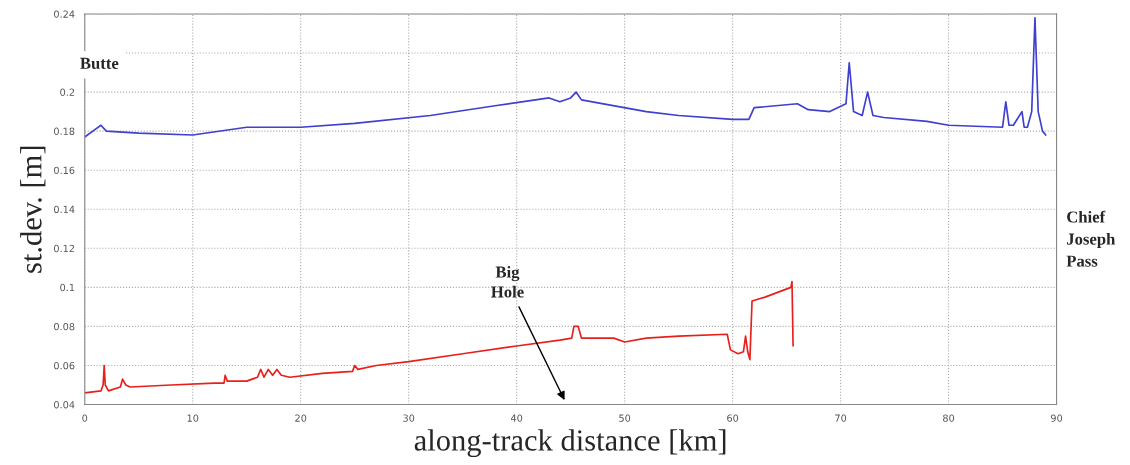 Image resolution: width=1130 pixels, height=465 pixels. What do you see at coordinates (1056, 418) in the screenshot?
I see `x-tick-label: 90` at bounding box center [1056, 418].